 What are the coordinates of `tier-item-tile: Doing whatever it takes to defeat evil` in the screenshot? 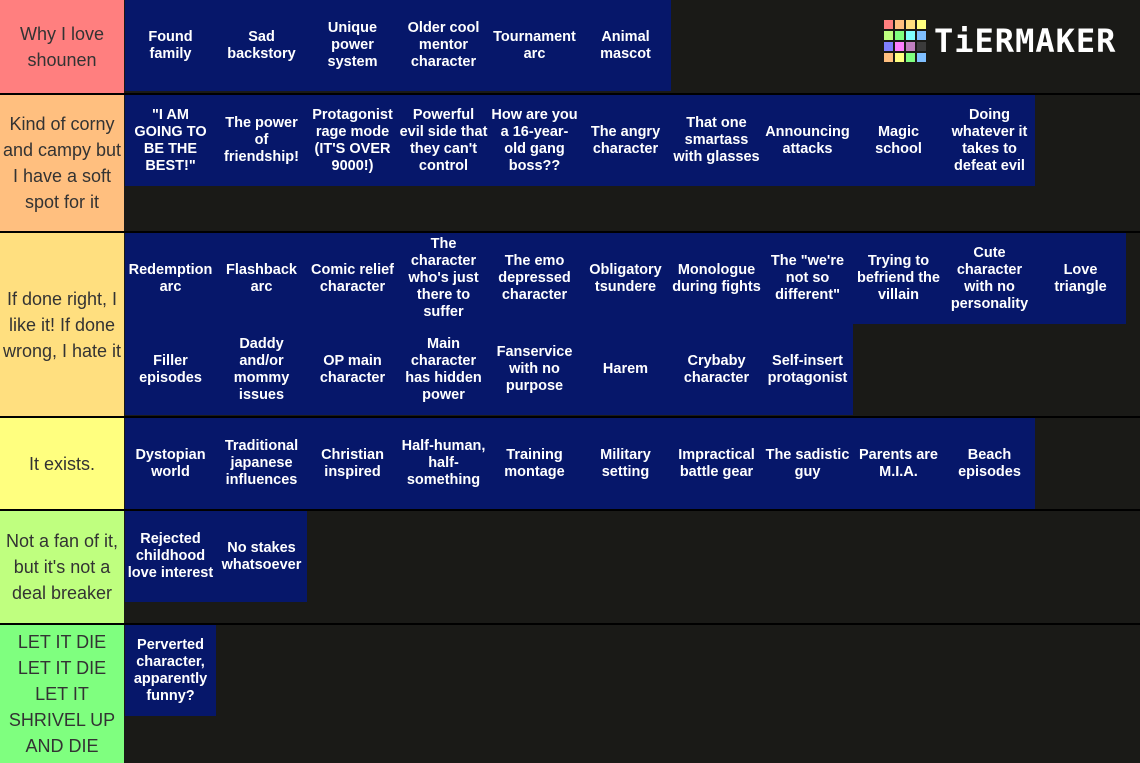 It's located at (989, 140).